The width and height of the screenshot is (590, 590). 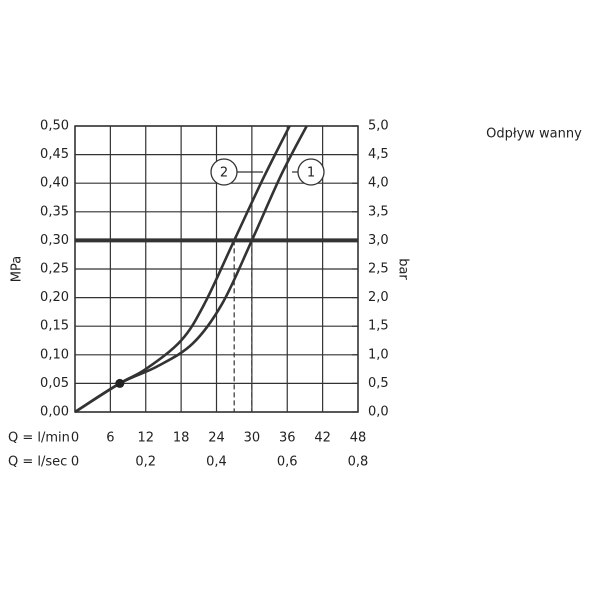 I want to click on y2-tick-label: 1,5, so click(x=378, y=326).